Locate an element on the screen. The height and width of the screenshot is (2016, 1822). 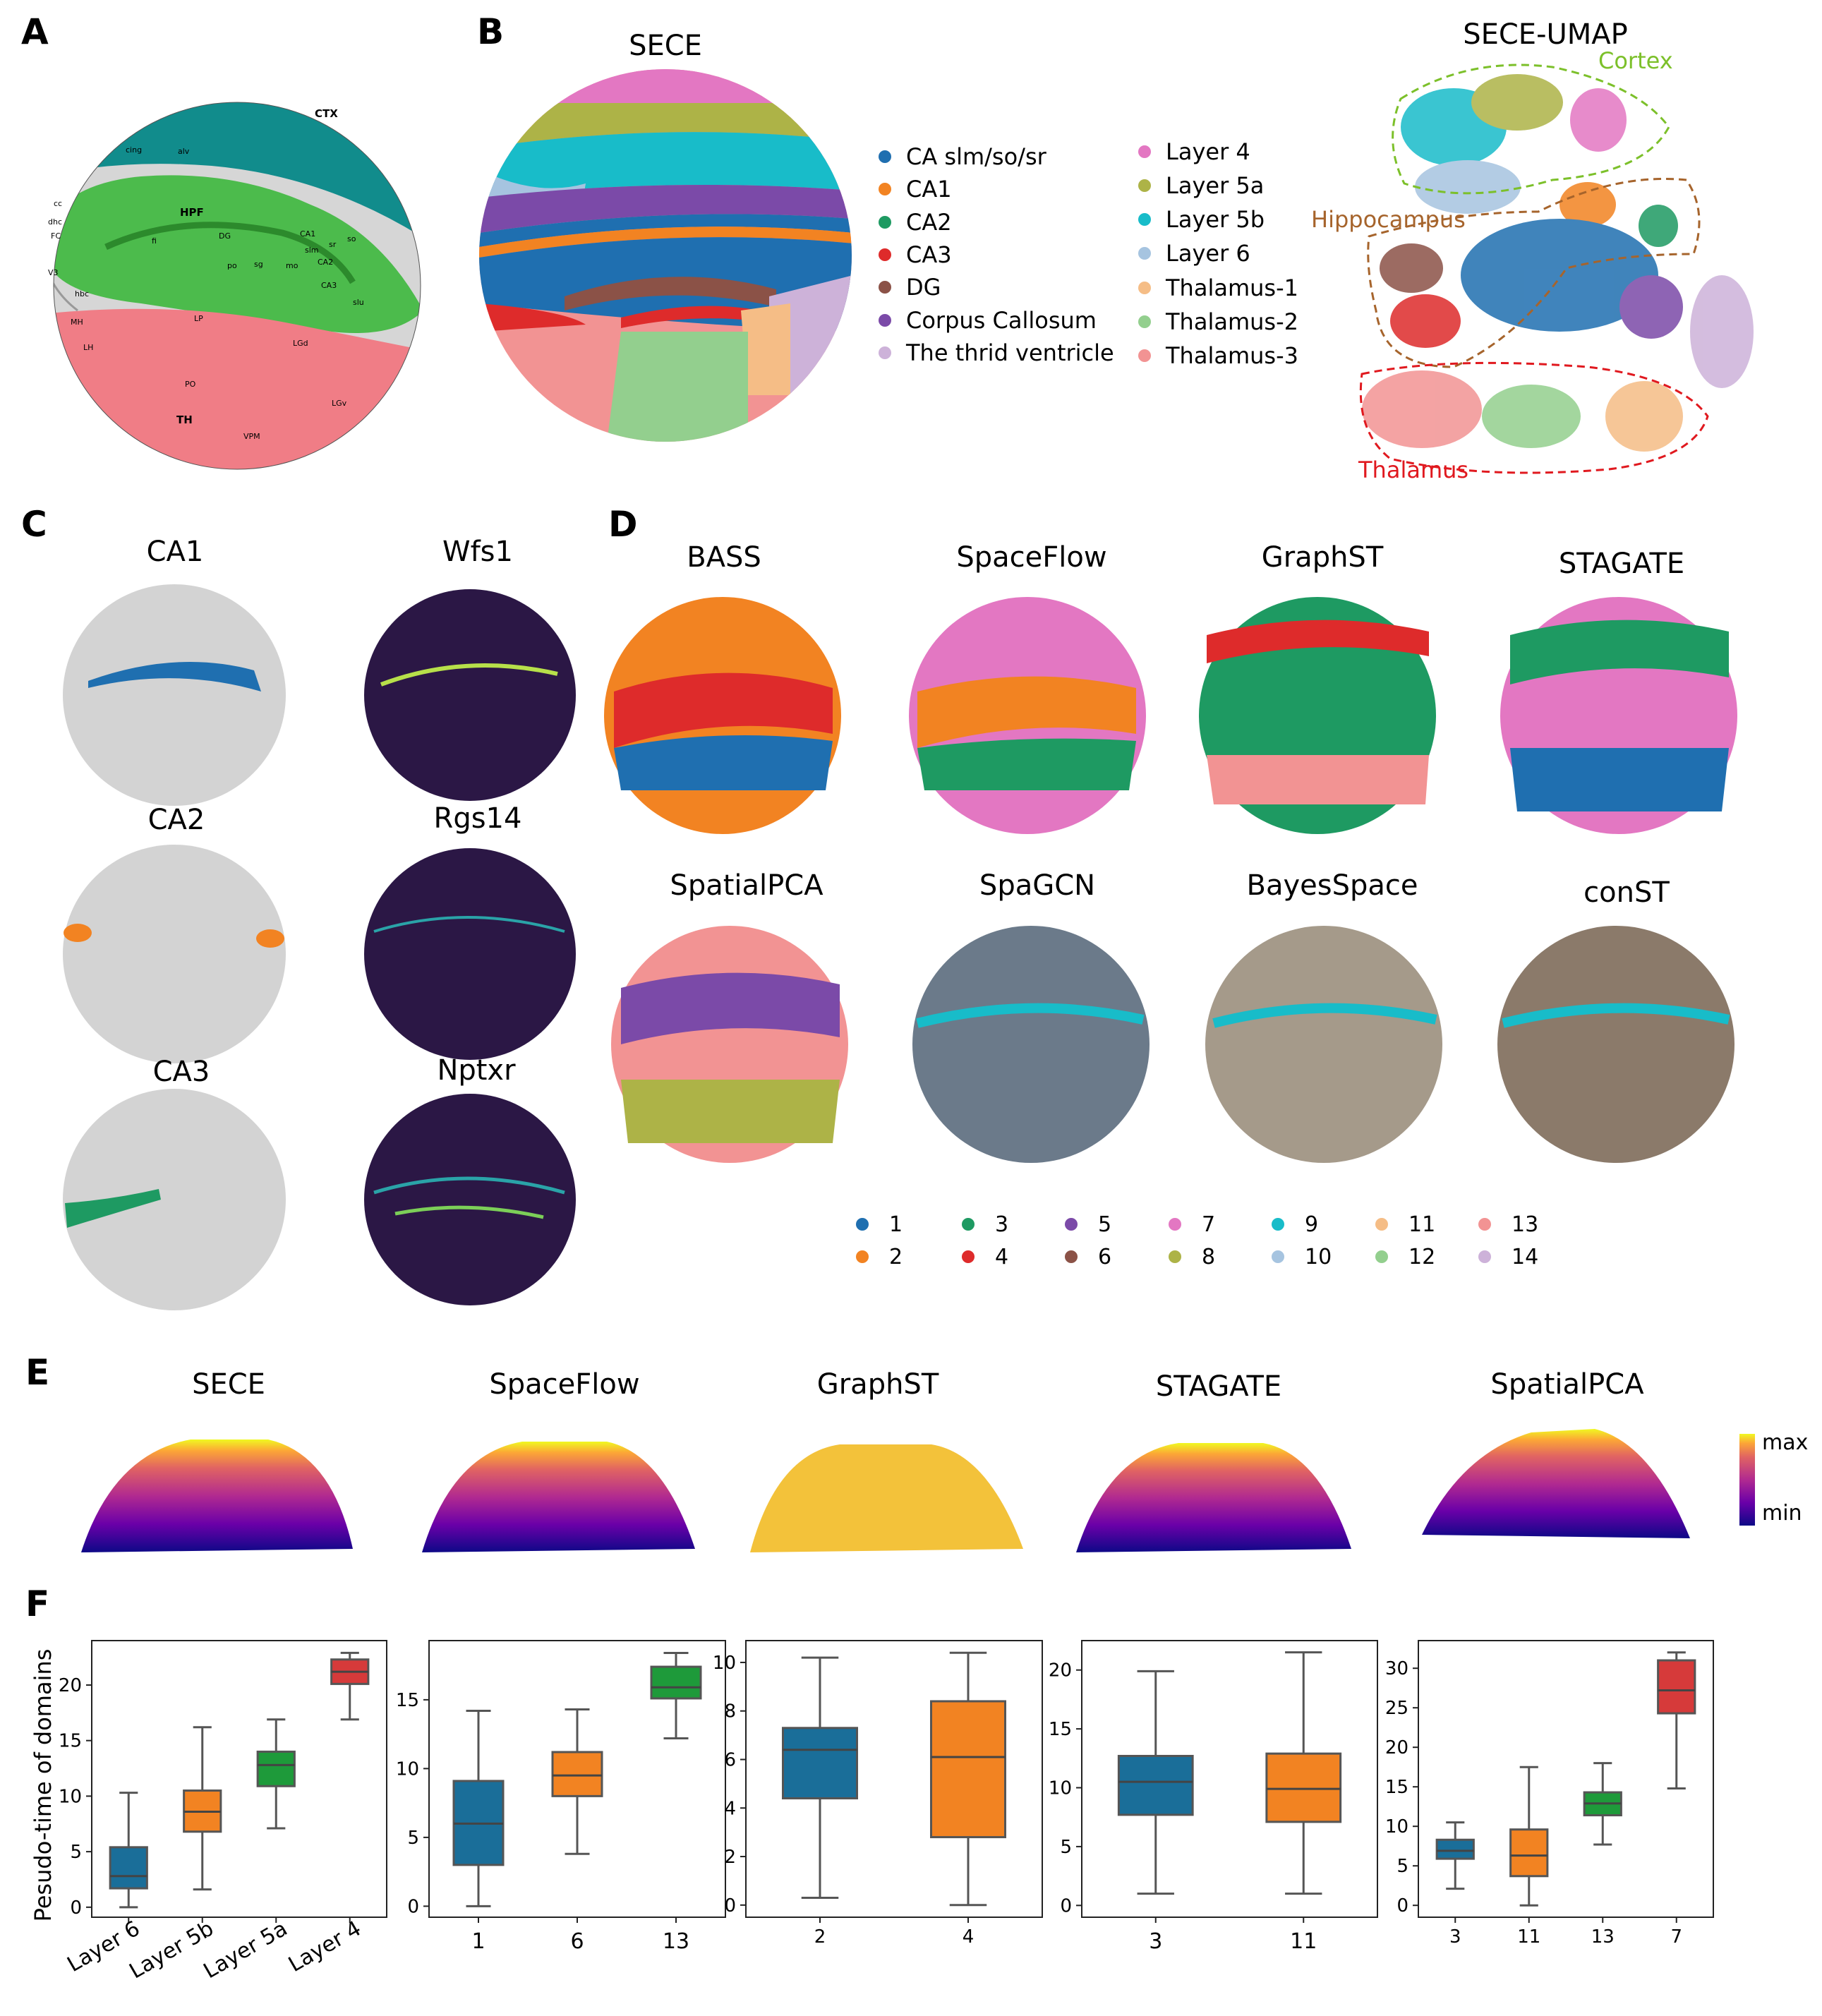
d-title-spatialpca: SpatialPCA is located at coordinates (746, 885).